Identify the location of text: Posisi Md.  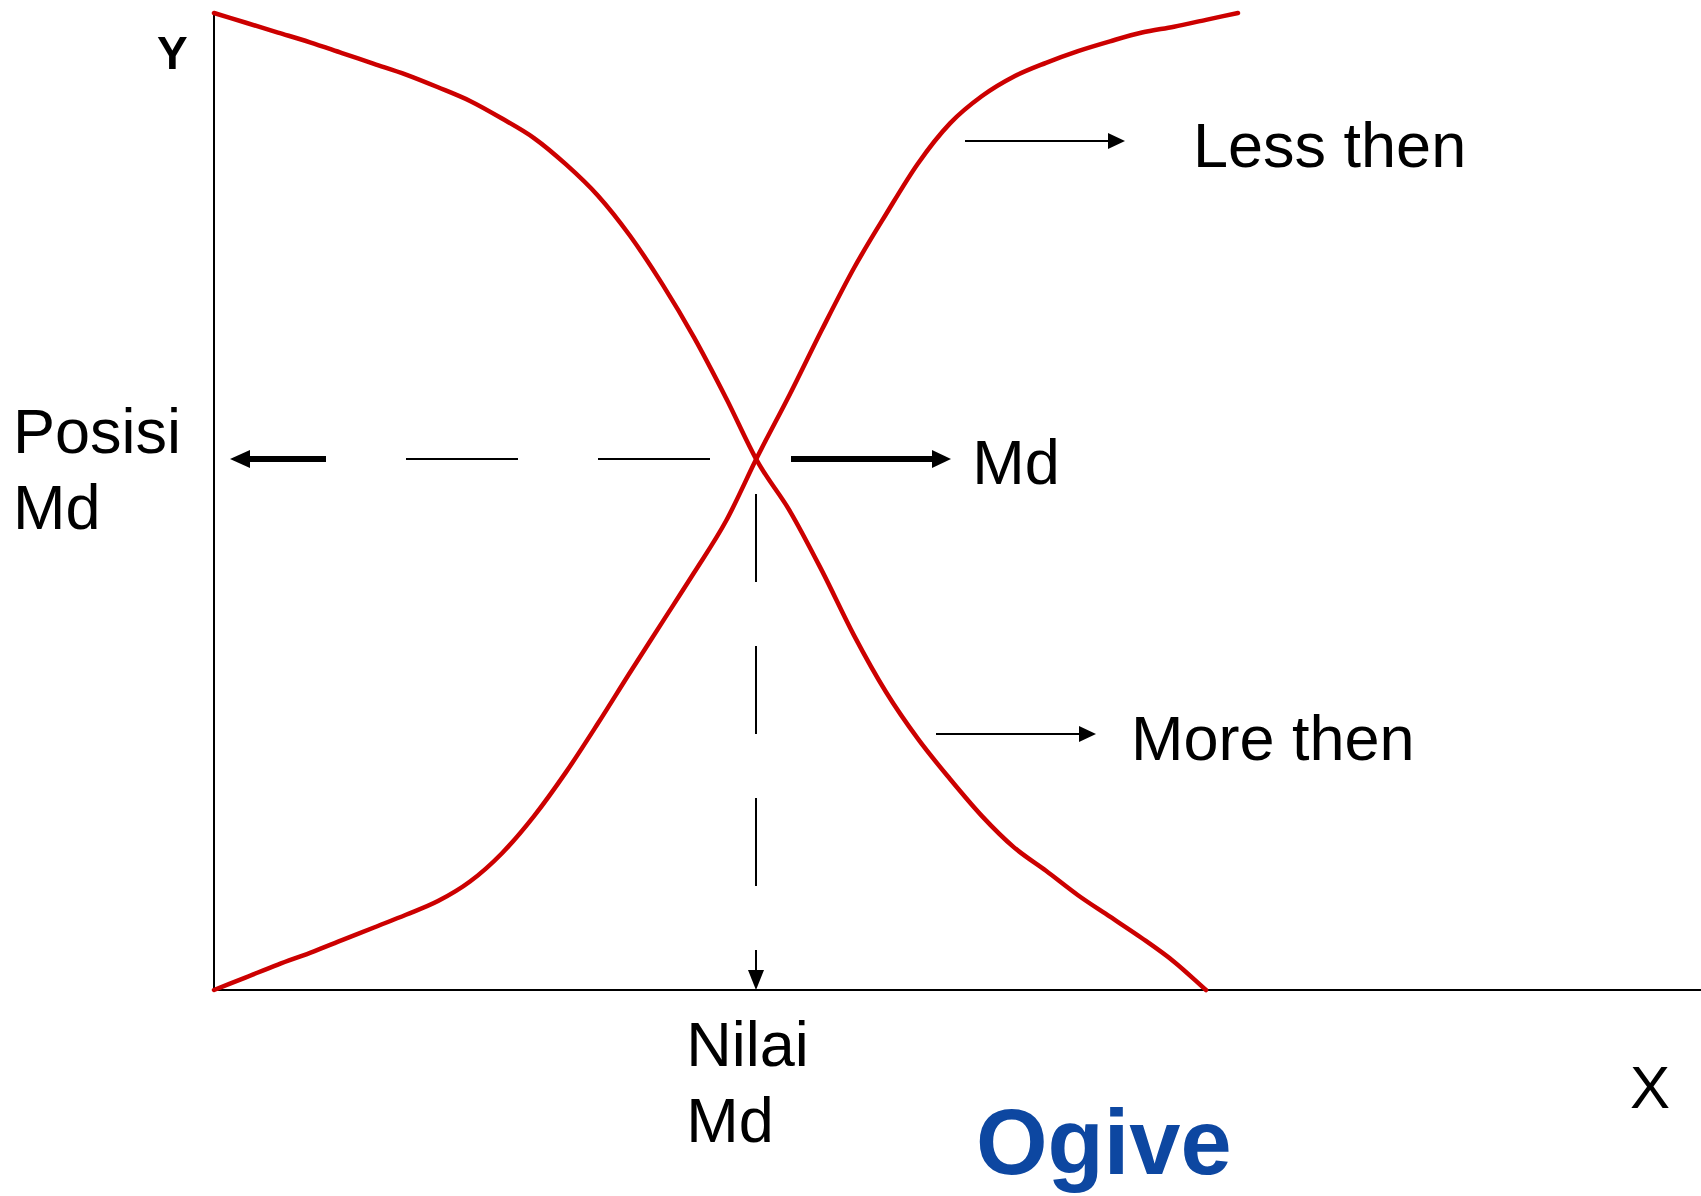
(98, 469).